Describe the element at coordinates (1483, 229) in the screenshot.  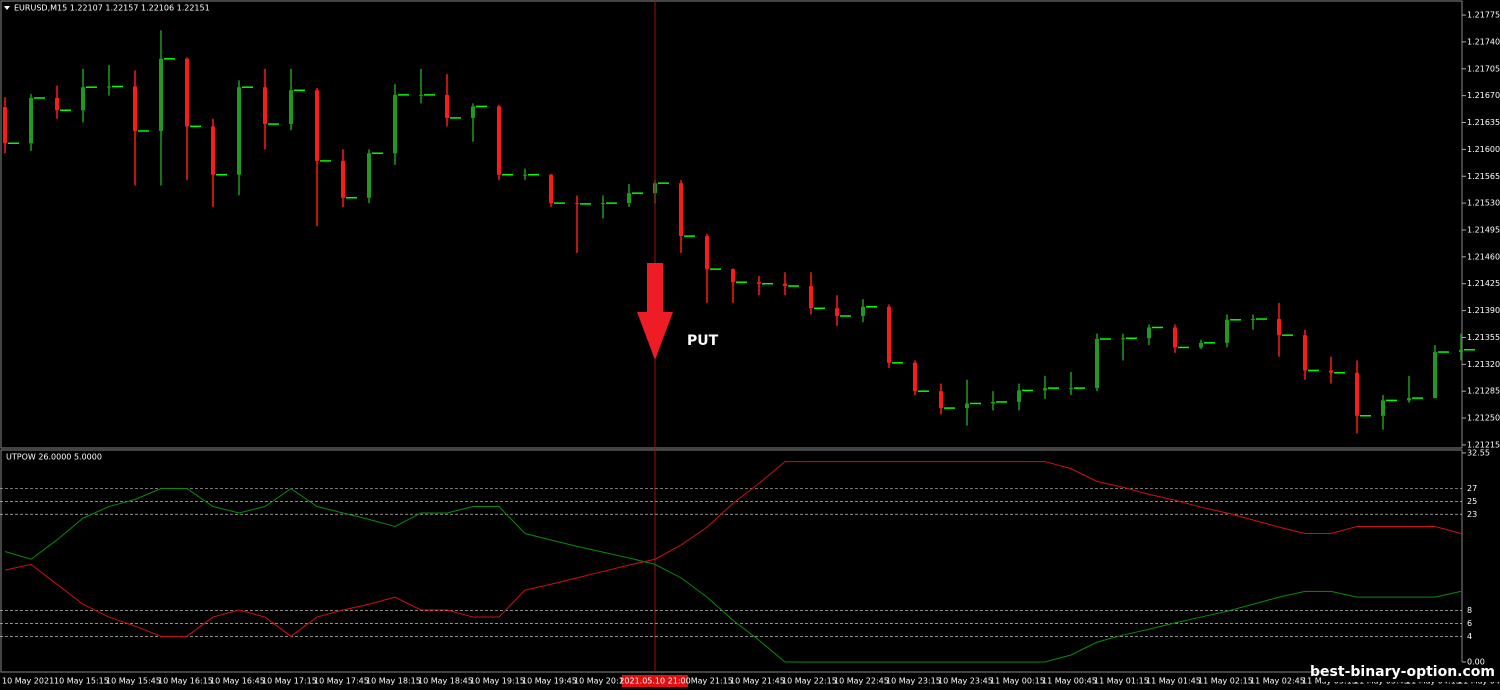
I see `y-tick-label: 1.21495` at that location.